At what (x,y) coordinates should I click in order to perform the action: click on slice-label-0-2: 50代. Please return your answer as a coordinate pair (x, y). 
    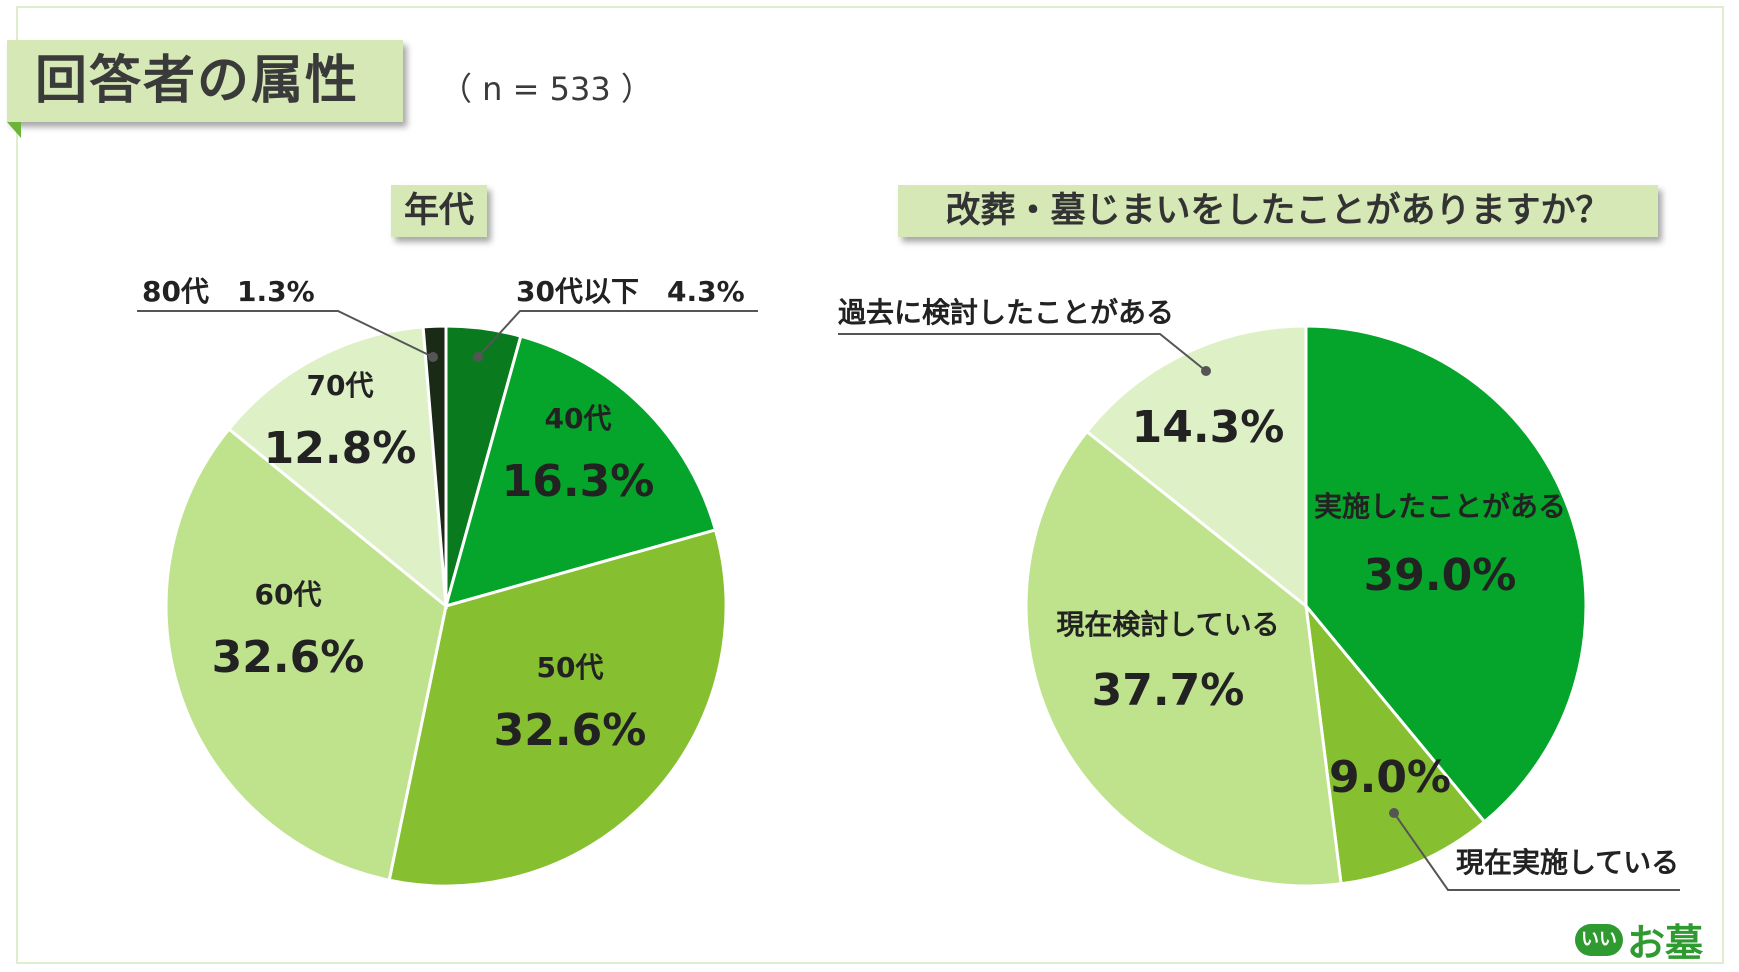
    Looking at the image, I should click on (570, 667).